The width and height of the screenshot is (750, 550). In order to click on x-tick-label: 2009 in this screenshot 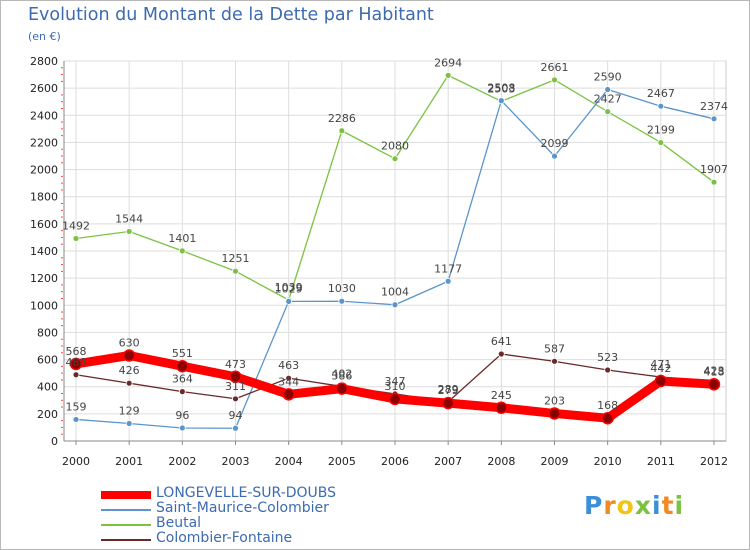, I will do `click(555, 461)`.